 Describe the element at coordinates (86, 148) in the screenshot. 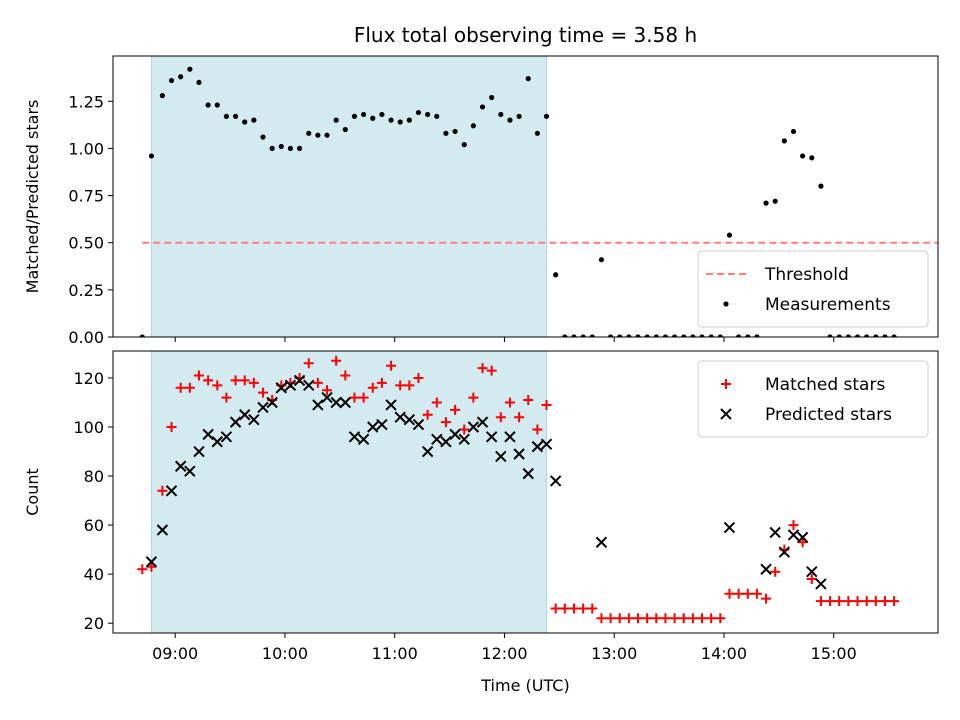

I see `top-ytick-label-4: 1.00` at that location.